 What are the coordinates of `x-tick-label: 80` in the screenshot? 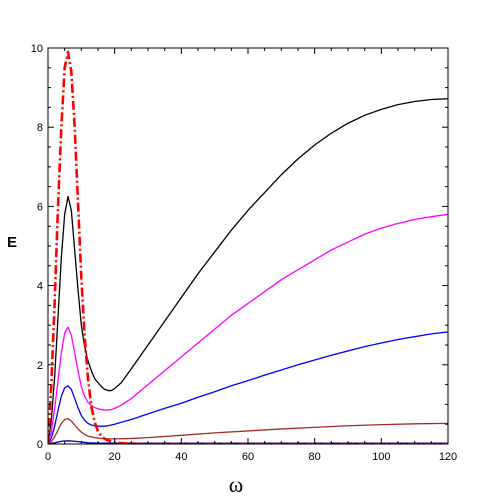 It's located at (315, 457).